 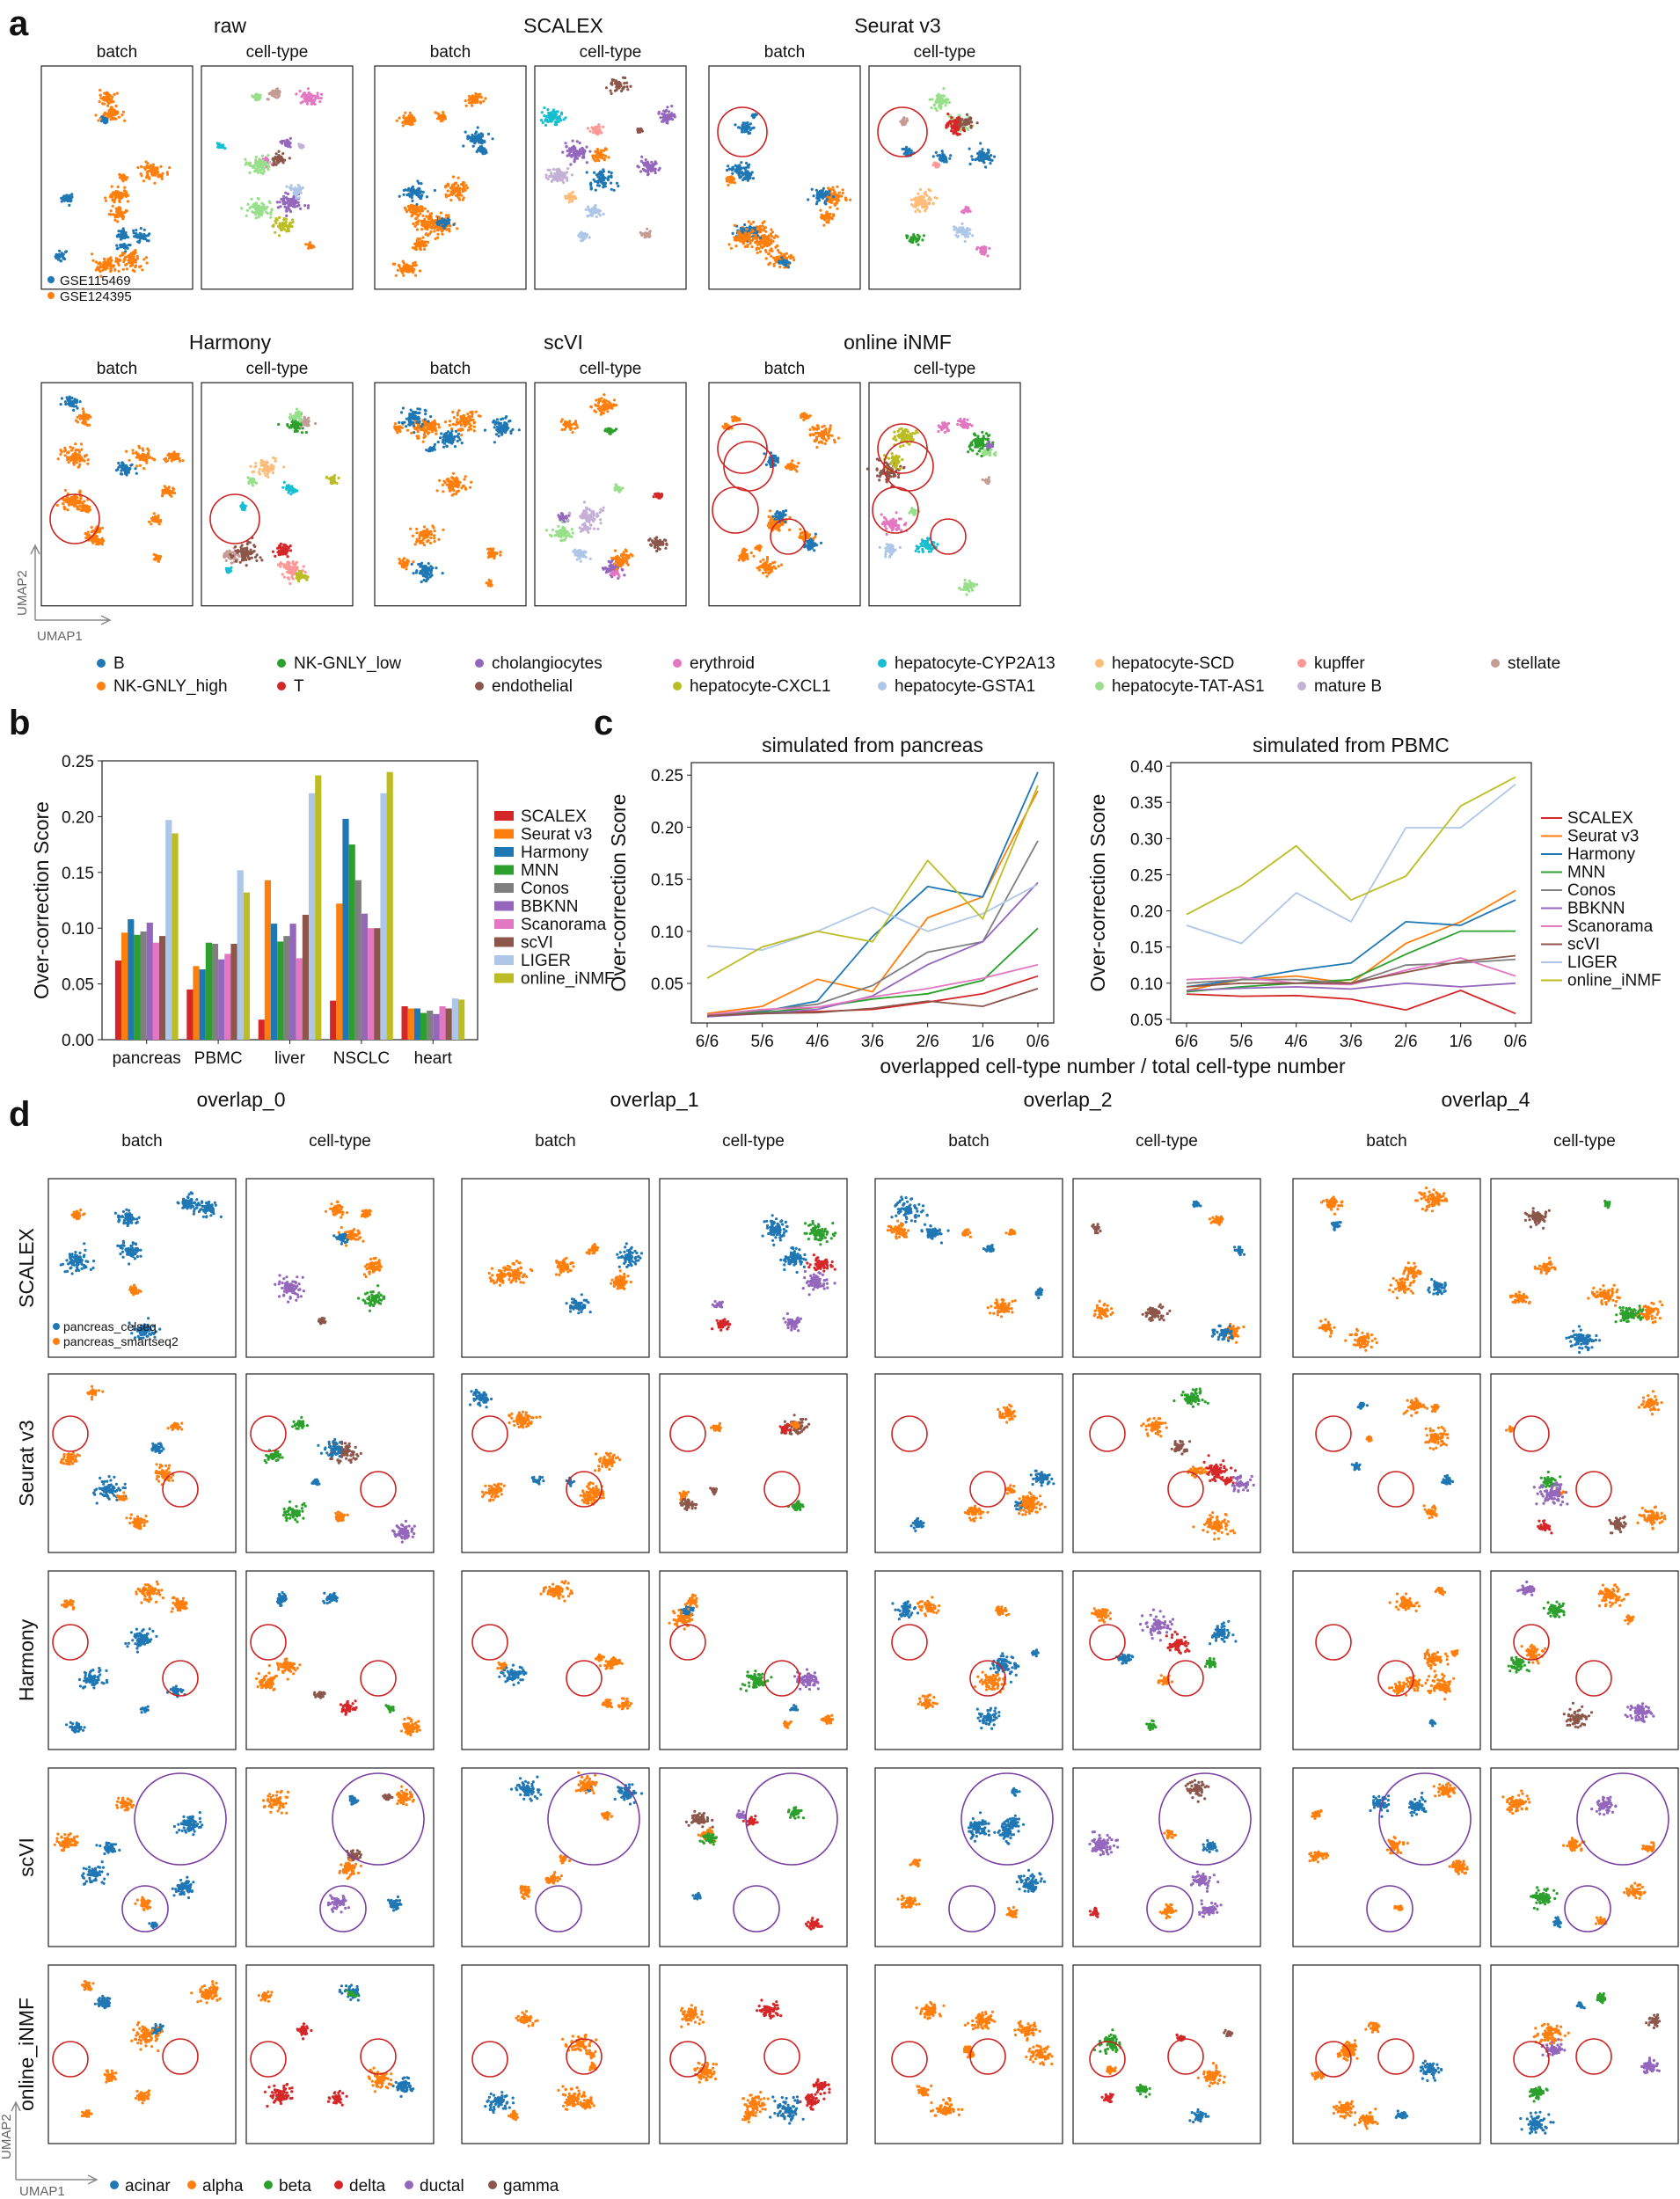 I want to click on y-axis-title: Over-correction Score, so click(x=41, y=900).